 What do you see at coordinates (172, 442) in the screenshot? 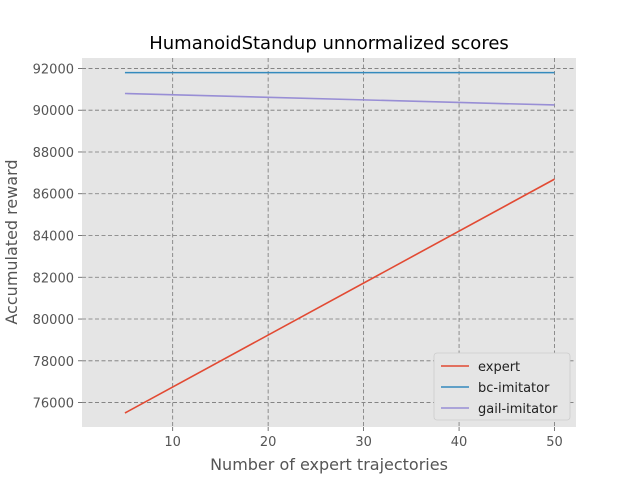
I see `x-tick-label: 10` at bounding box center [172, 442].